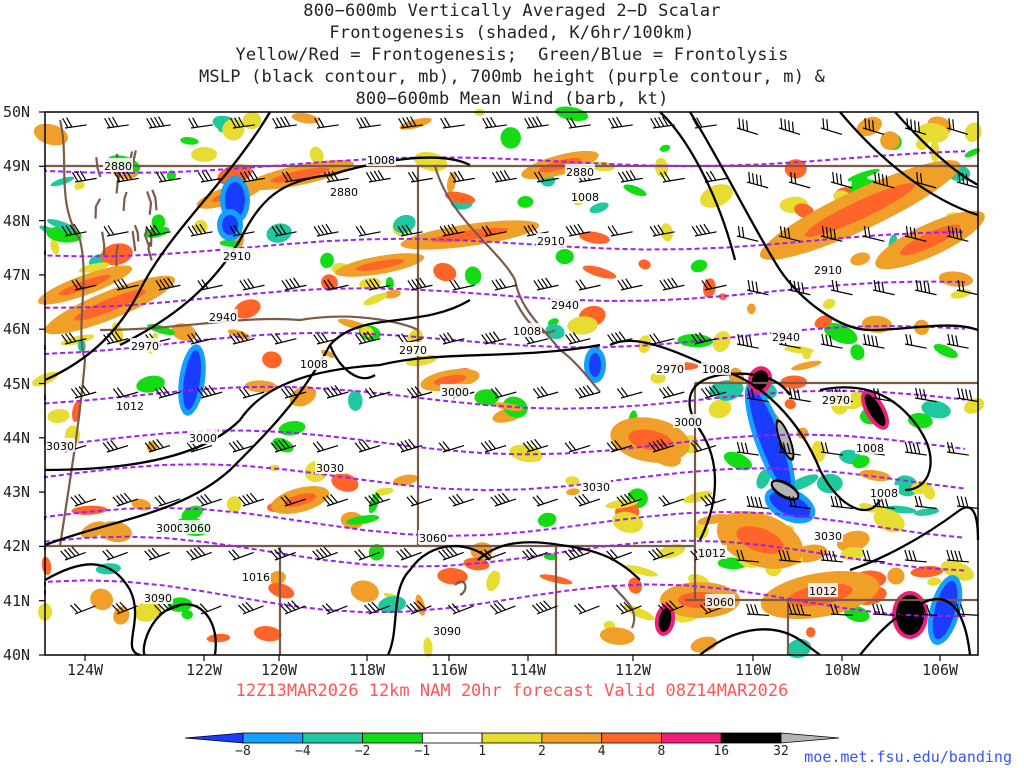  Describe the element at coordinates (422, 751) in the screenshot. I see `colorbar-label: −1` at that location.